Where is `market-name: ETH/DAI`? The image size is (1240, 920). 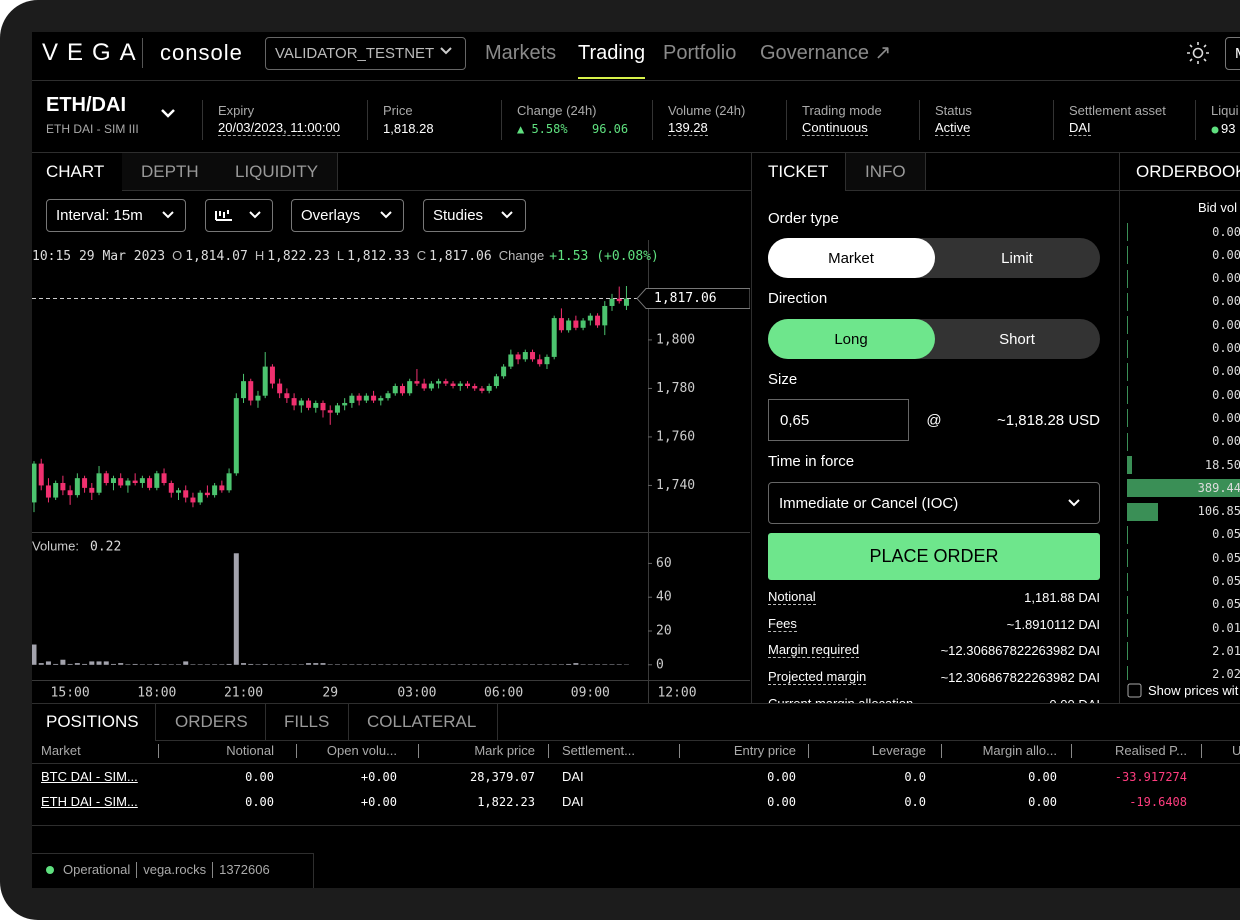 market-name: ETH/DAI is located at coordinates (86, 104).